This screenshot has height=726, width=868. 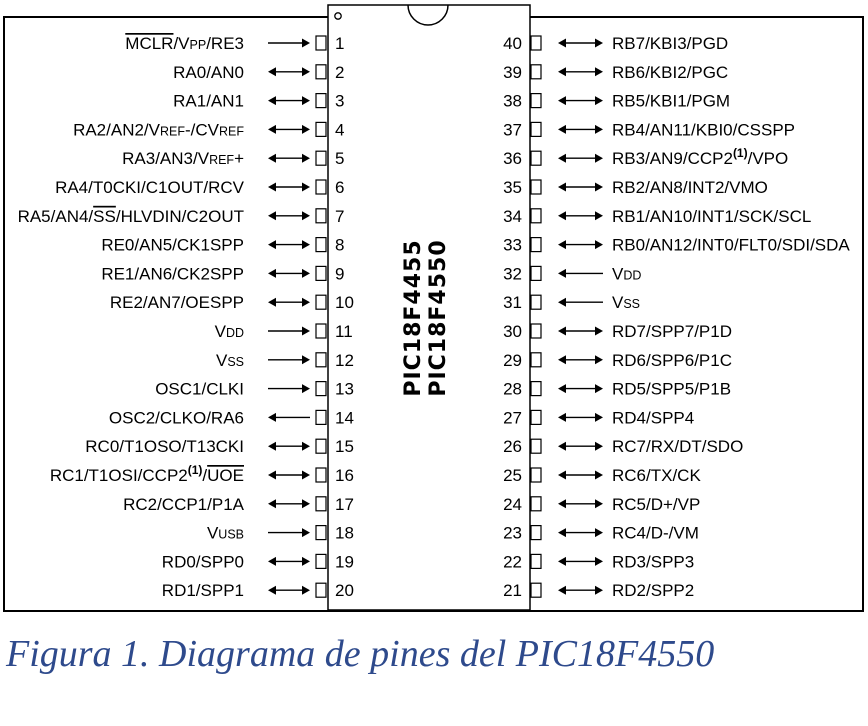 I want to click on pin-18: 18 VUSB, so click(x=280, y=533).